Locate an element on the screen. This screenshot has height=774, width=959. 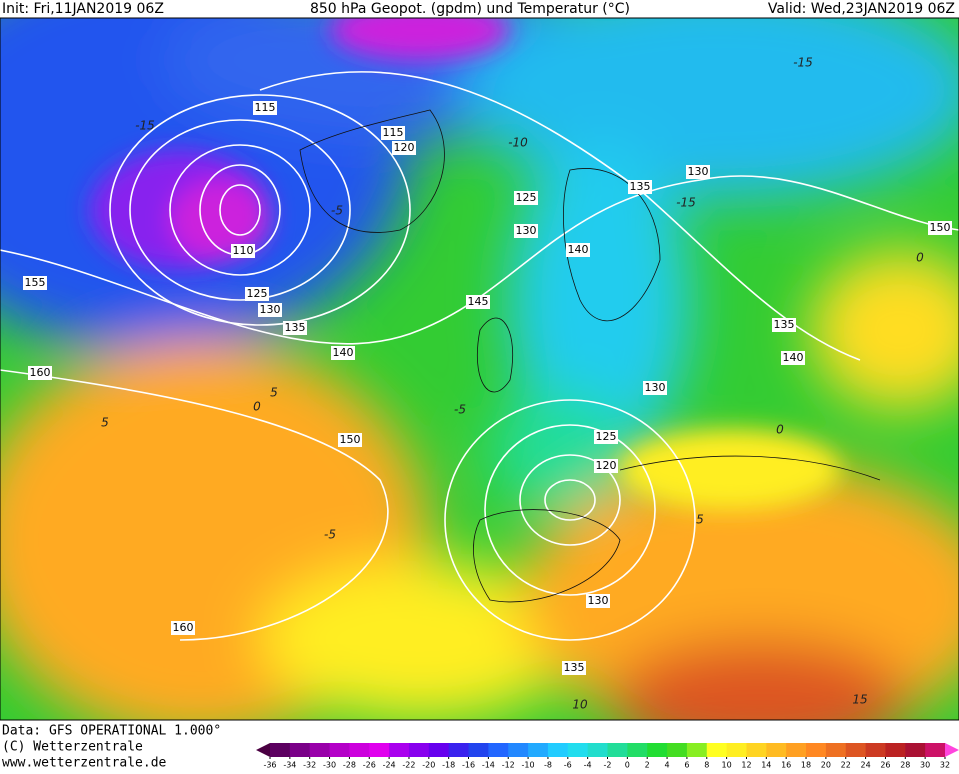
data-source: Data: GFS OPERATIONAL 1.000° is located at coordinates (111, 731).